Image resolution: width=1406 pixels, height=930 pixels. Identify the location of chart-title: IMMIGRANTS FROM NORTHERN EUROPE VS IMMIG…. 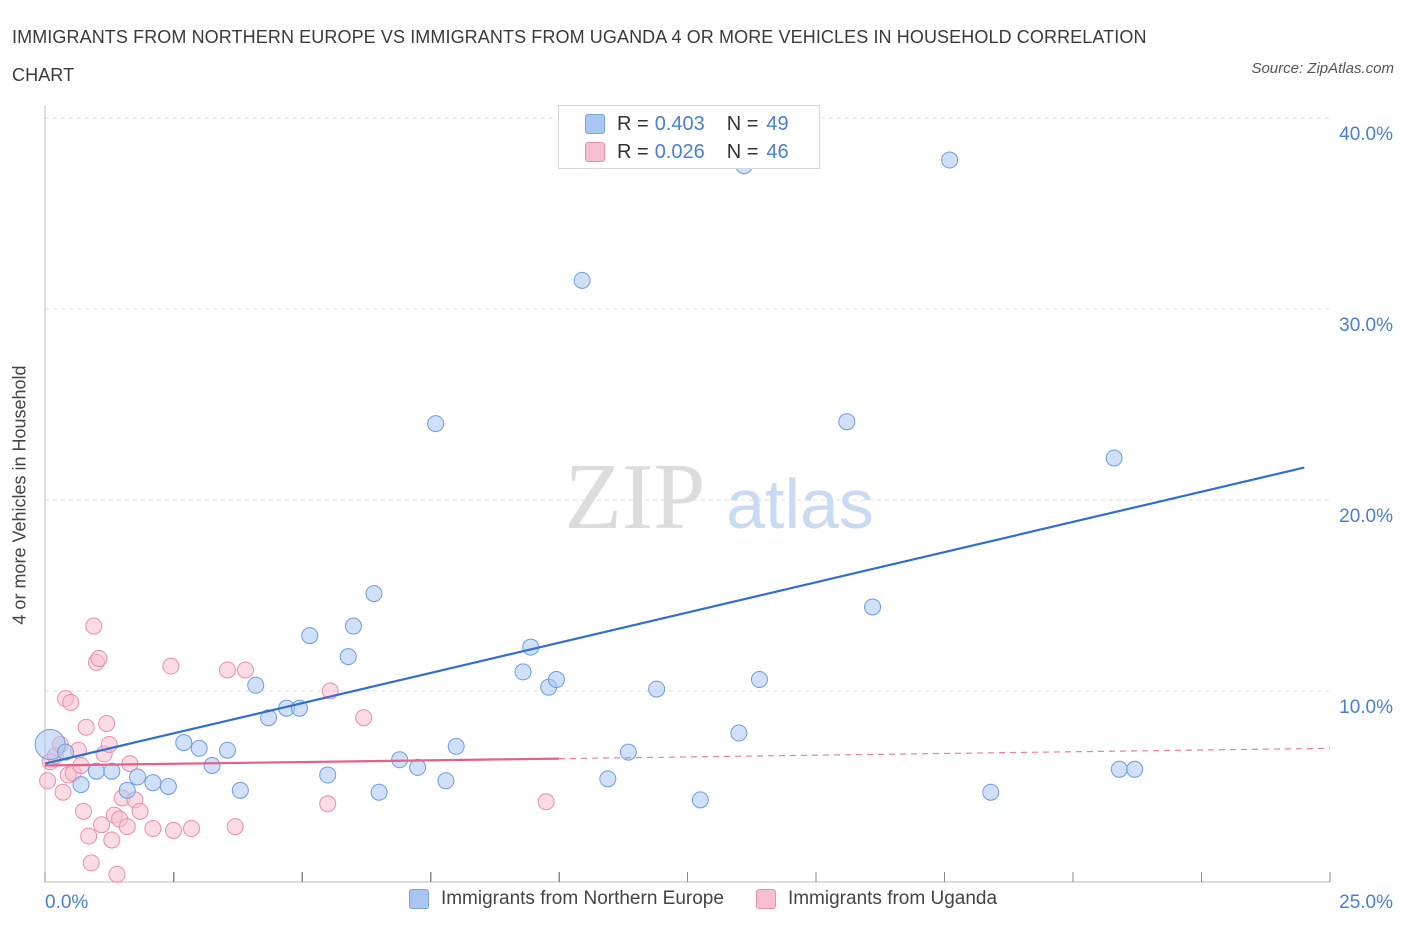
(579, 56).